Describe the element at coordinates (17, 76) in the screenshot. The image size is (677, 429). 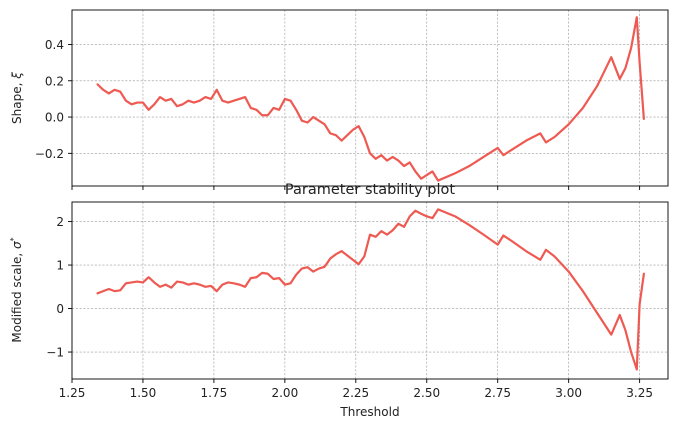
I see `shape-symbol: ξ` at that location.